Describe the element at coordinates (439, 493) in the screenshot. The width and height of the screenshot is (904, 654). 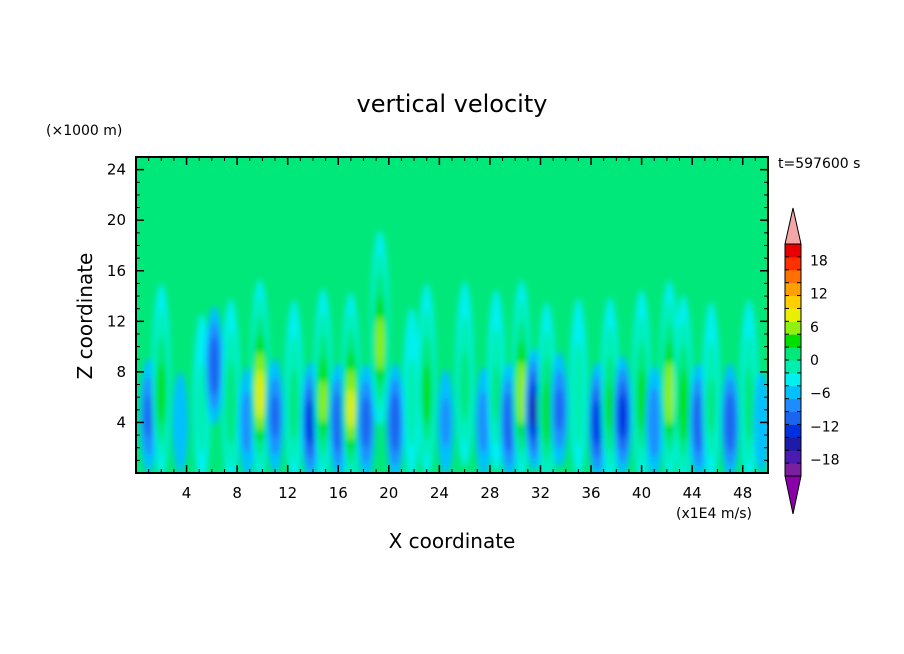
I see `x-tick-label: 24` at that location.